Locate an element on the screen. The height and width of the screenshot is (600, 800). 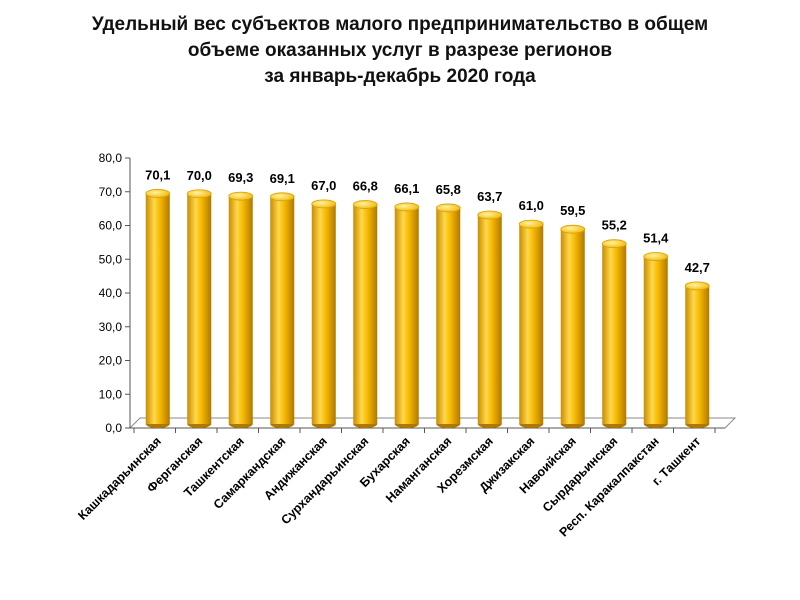
bar-value-label: 66,8 is located at coordinates (365, 186).